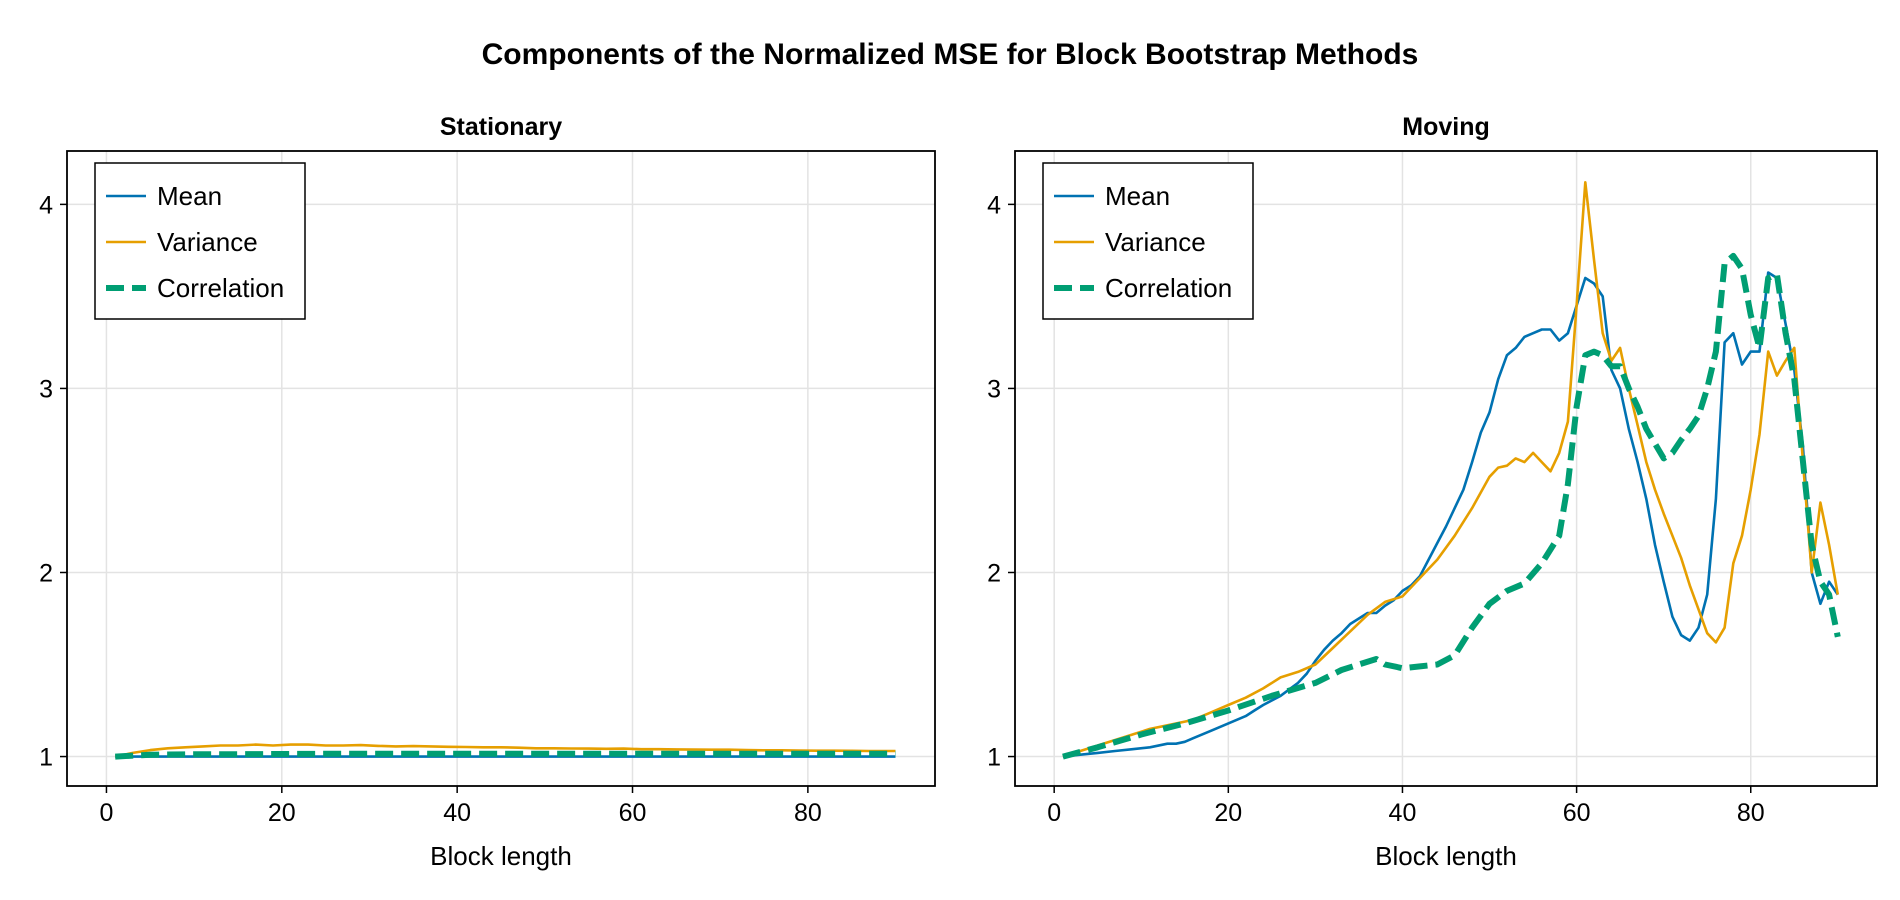 This screenshot has height=900, width=1900. Describe the element at coordinates (1446, 127) in the screenshot. I see `panel-title: Moving` at that location.